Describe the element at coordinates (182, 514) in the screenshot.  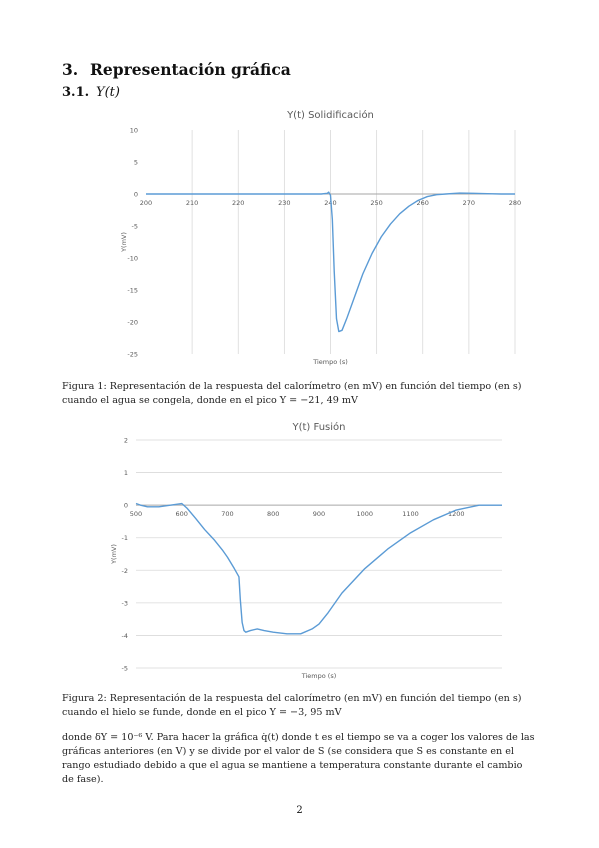
I see `x-tick-label: 600` at that location.